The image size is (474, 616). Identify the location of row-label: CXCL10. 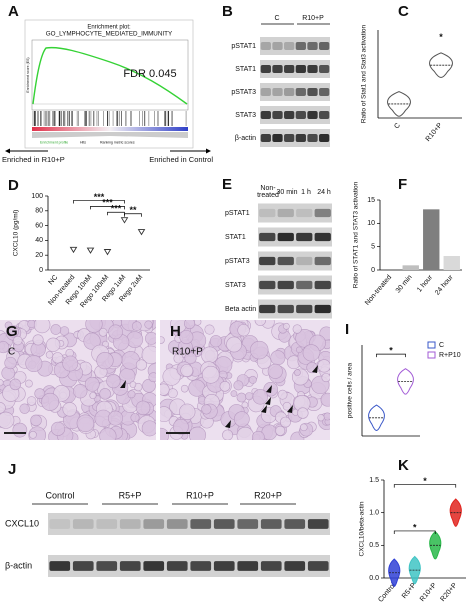
(22, 523).